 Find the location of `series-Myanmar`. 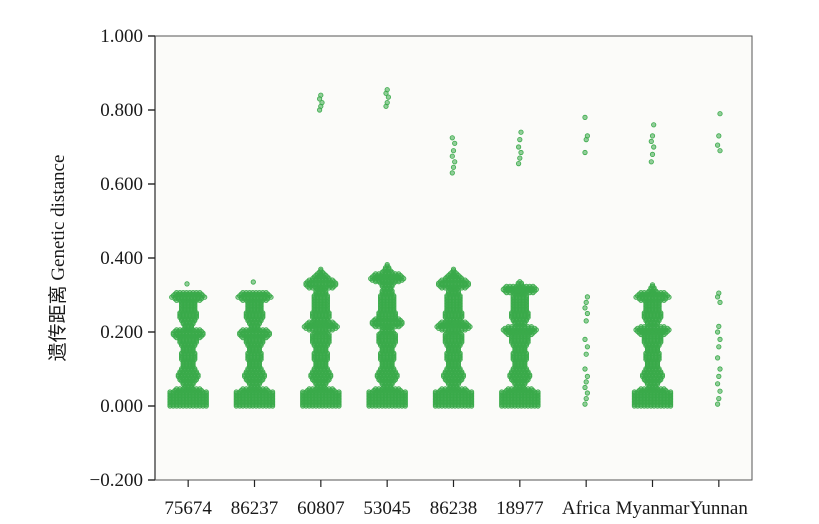

series-Myanmar is located at coordinates (652, 265).